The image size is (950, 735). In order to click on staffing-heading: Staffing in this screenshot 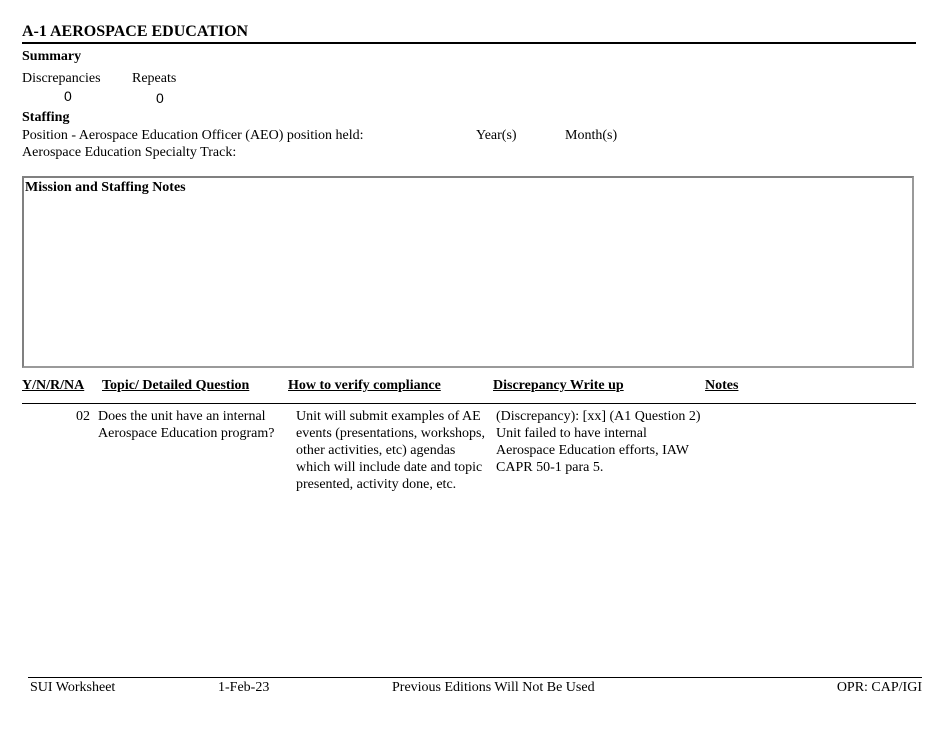, I will do `click(46, 117)`.